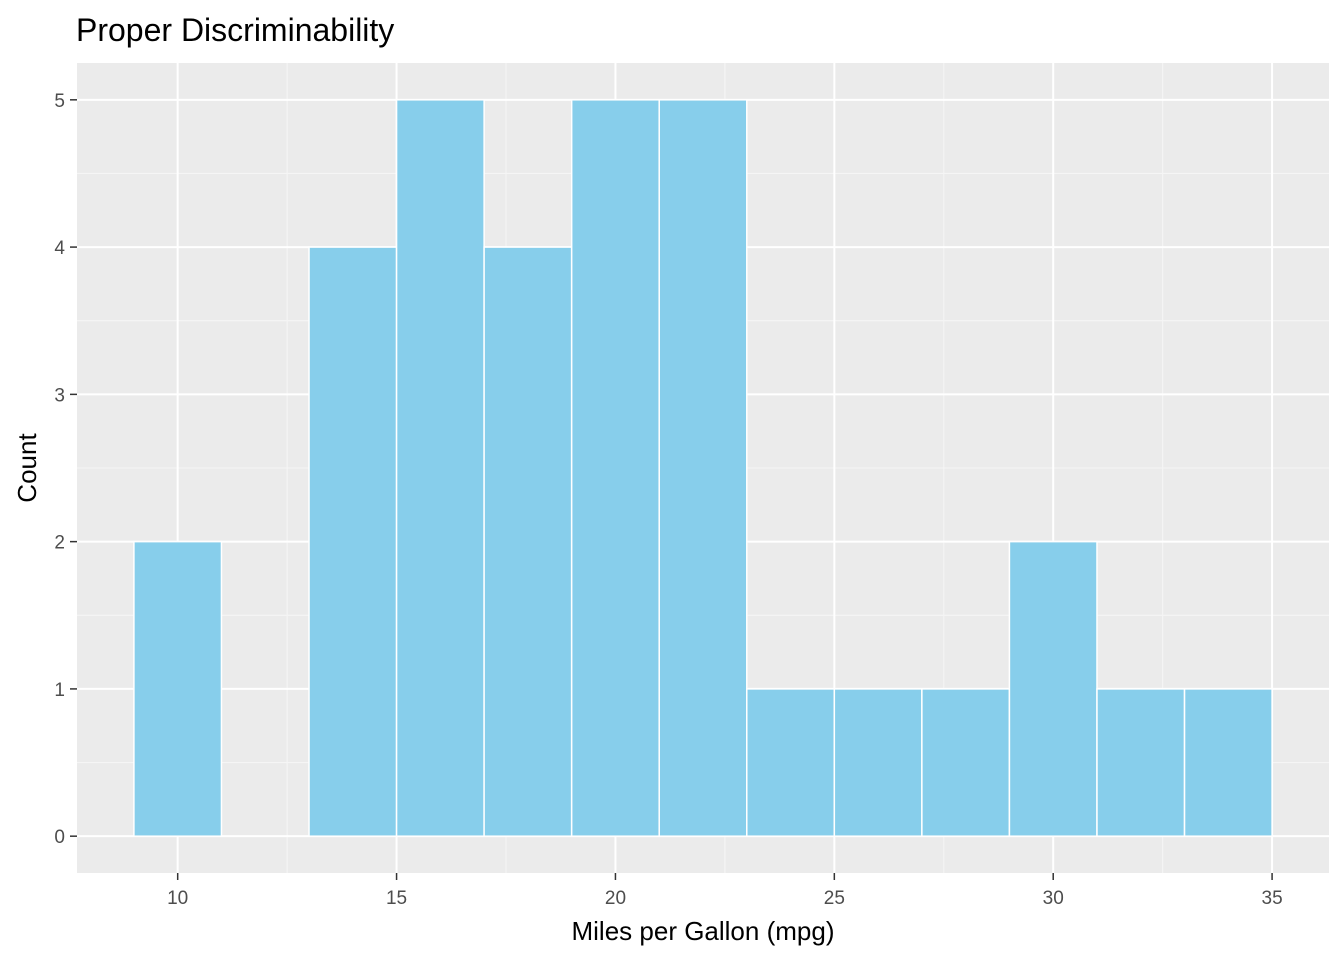  Describe the element at coordinates (59, 469) in the screenshot. I see `y-axis-tick-labels: 0 1 2 3 4 5` at that location.